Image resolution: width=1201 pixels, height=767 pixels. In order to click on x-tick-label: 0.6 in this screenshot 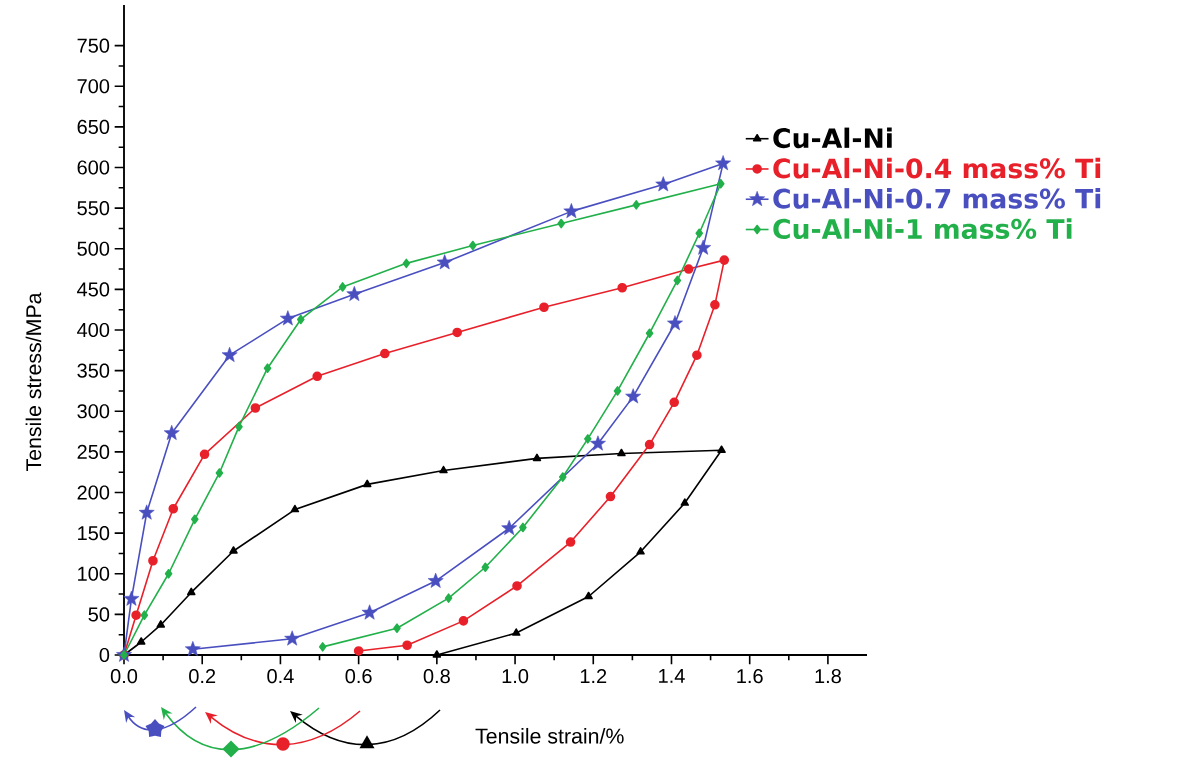, I will do `click(358, 676)`.